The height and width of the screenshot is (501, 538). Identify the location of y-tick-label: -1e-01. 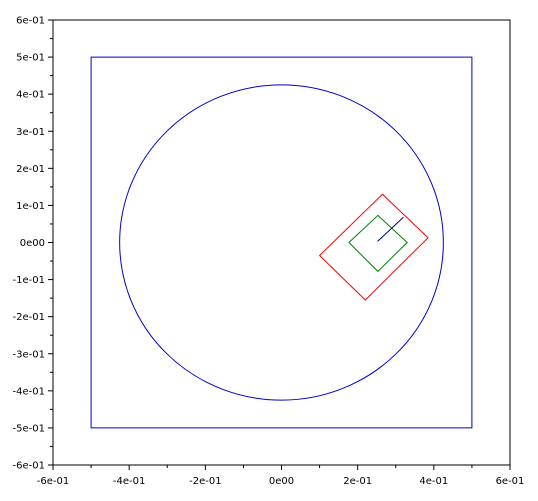
(29, 280).